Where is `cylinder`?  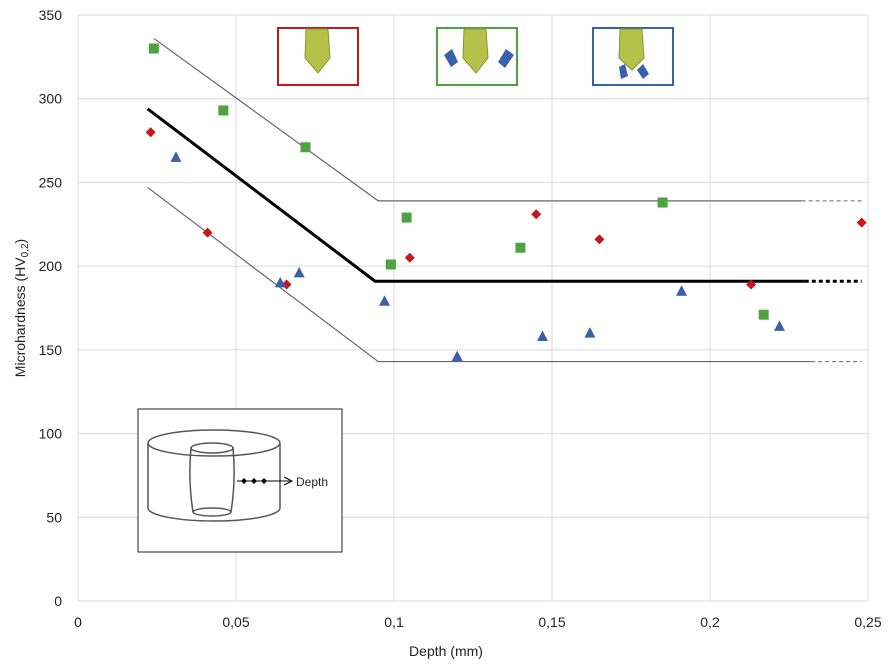
cylinder is located at coordinates (214, 482).